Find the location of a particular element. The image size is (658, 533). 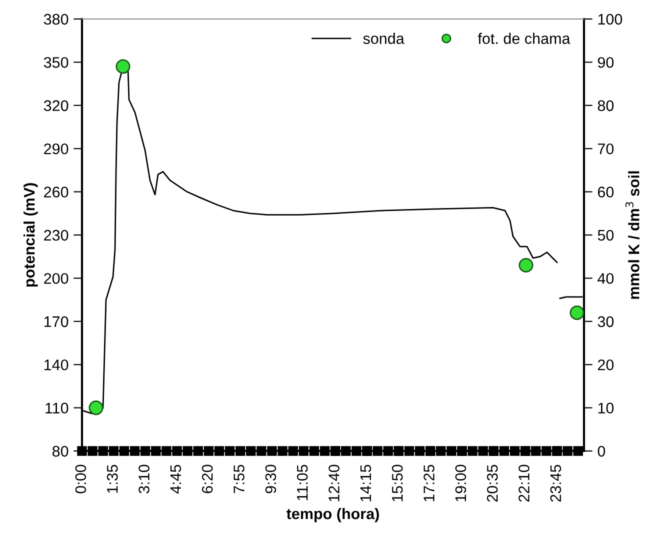

y-tick-label: 230 is located at coordinates (56, 235).